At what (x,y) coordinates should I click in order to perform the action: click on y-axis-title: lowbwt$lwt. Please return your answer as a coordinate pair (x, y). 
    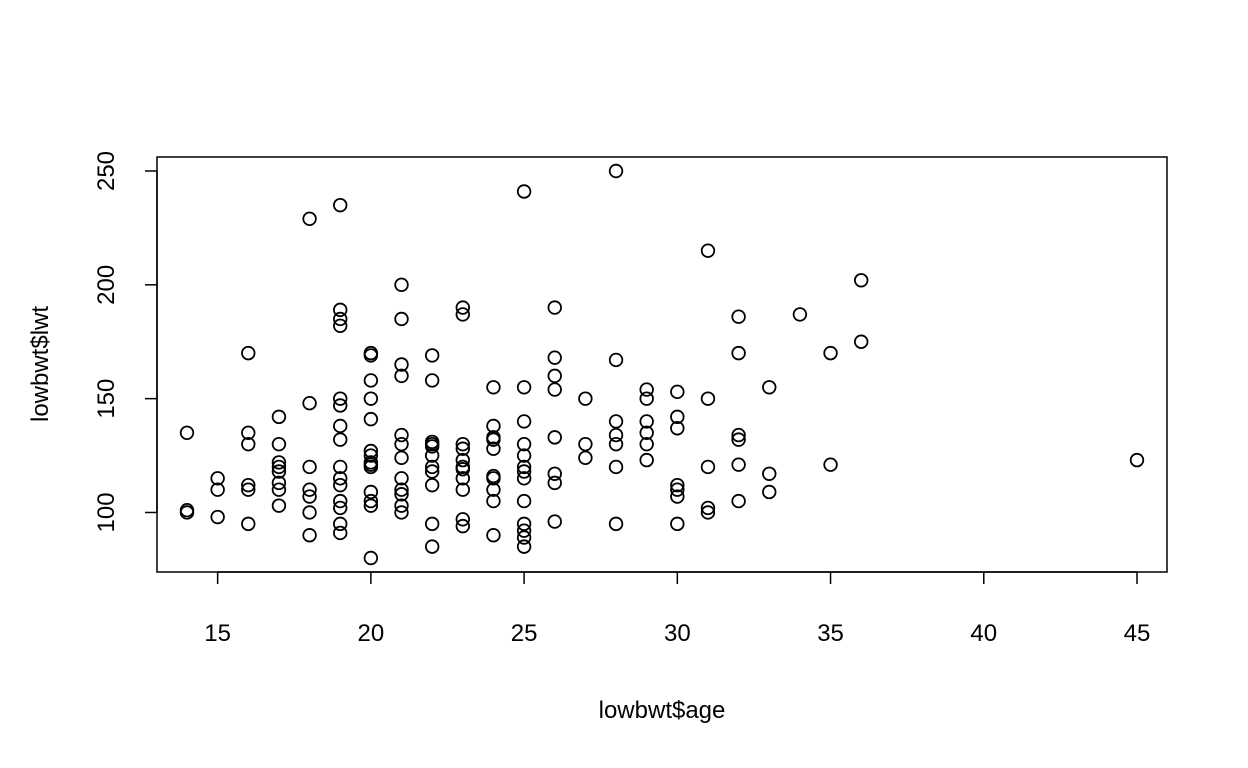
    Looking at the image, I should click on (40, 364).